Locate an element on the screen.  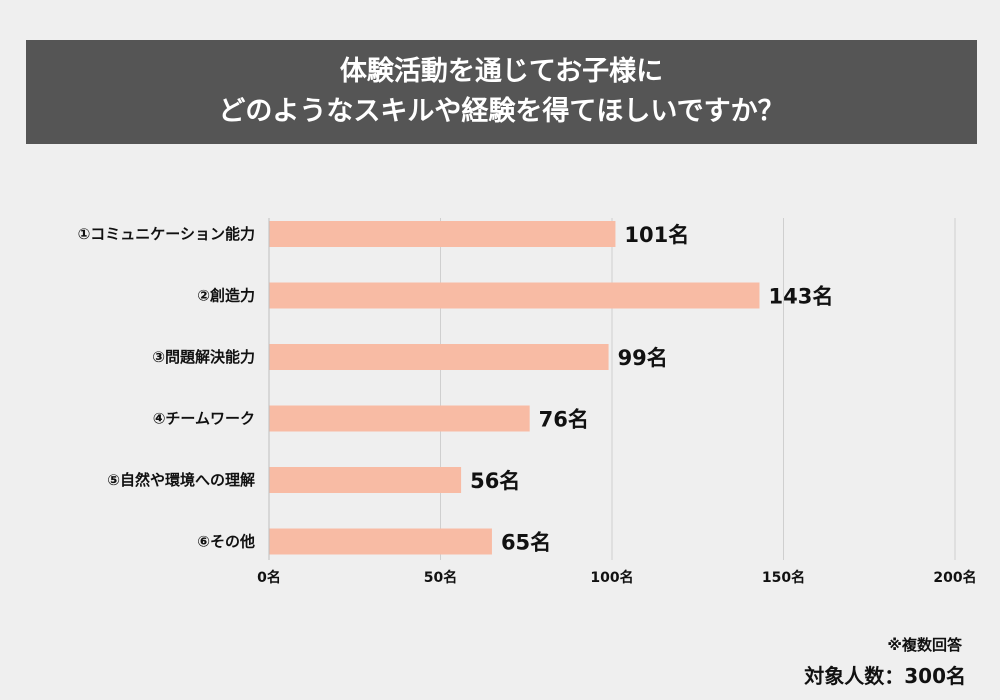
category-label: ⑥その他 is located at coordinates (226, 542).